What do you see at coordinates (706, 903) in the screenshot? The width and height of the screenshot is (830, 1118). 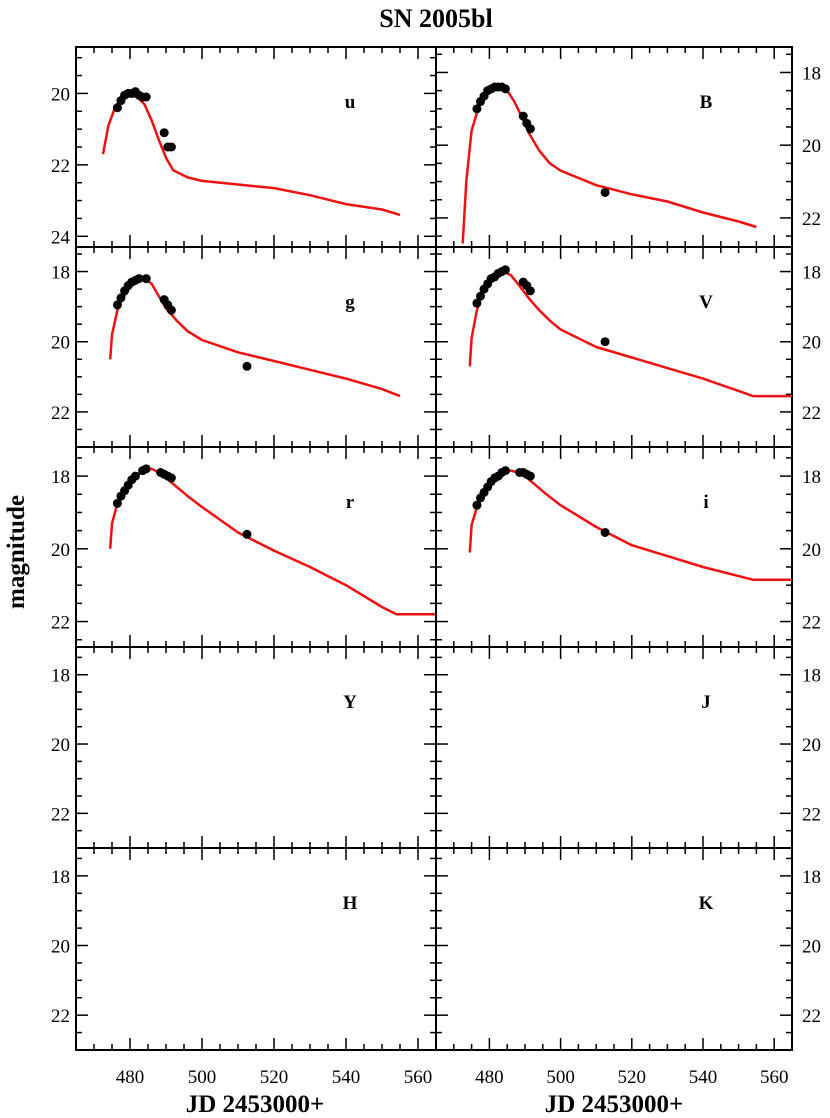 I see `band-label: K` at bounding box center [706, 903].